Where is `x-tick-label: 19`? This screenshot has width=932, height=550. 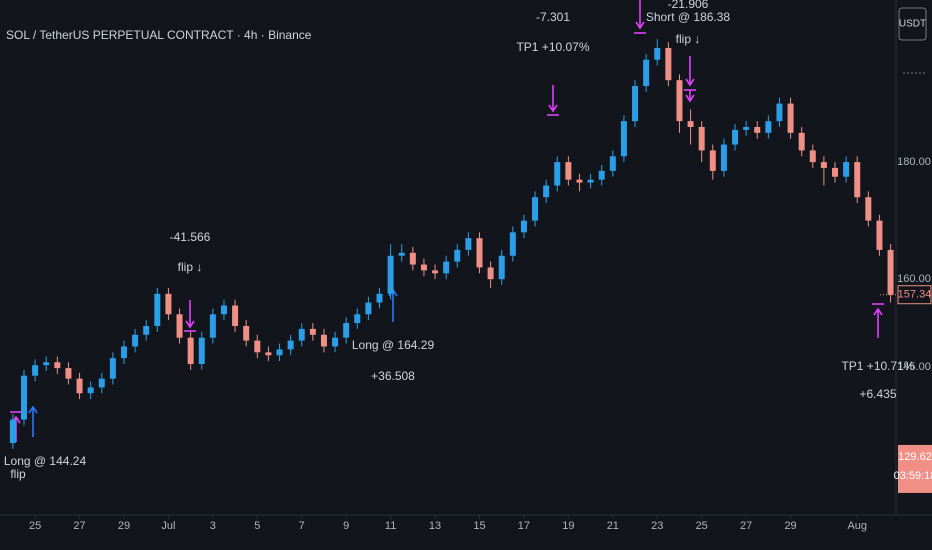
x-tick-label: 19 is located at coordinates (568, 526).